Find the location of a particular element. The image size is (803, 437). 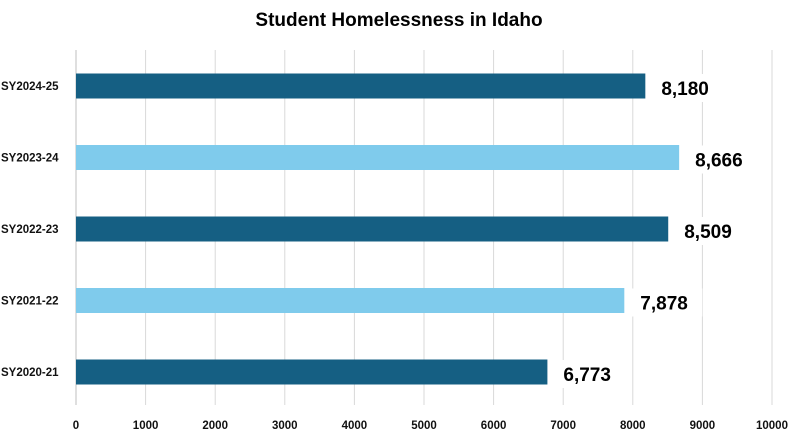

data-label: 7,878 is located at coordinates (664, 304).